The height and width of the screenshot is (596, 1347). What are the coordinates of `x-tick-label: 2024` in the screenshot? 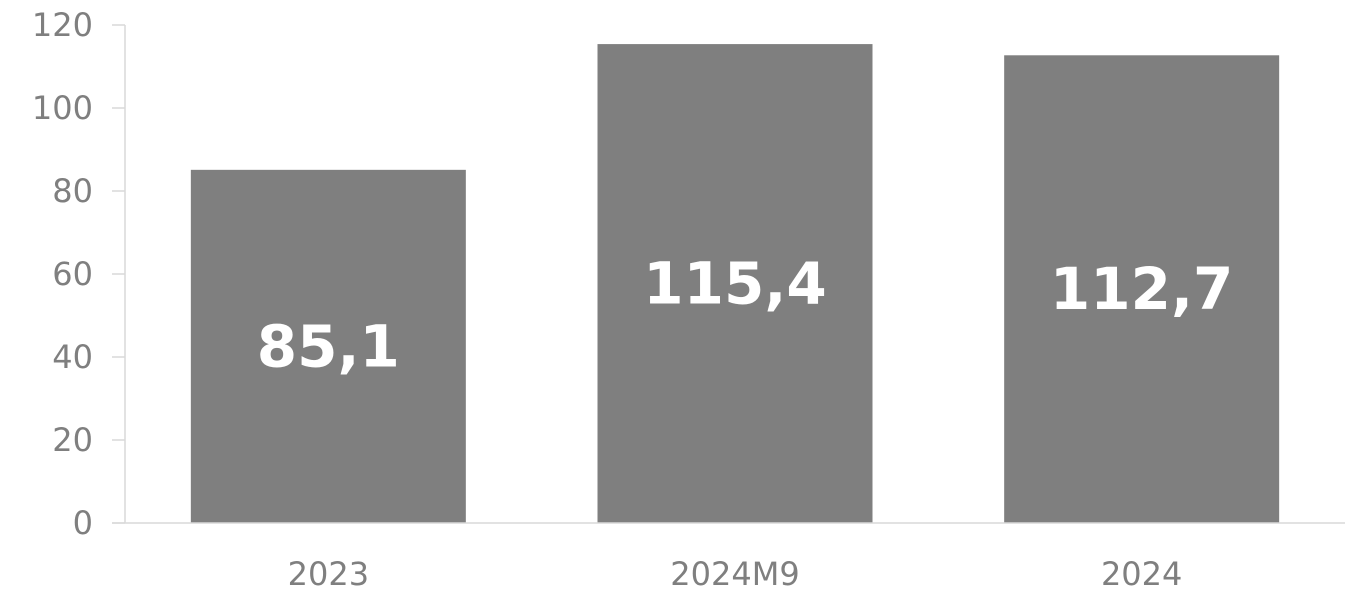 It's located at (1141, 574).